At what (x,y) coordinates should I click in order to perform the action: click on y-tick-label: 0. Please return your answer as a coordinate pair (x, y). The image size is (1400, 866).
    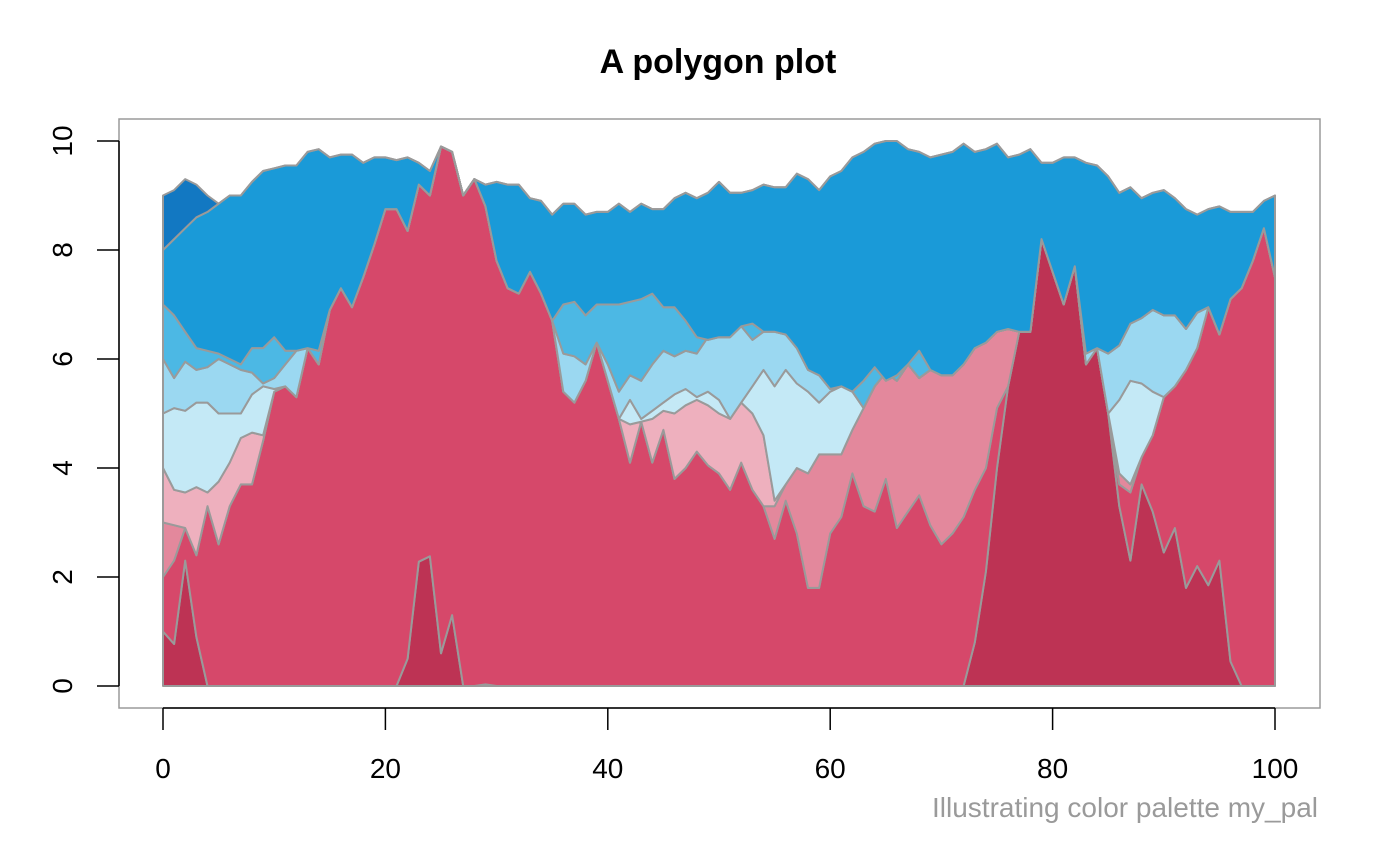
    Looking at the image, I should click on (62, 686).